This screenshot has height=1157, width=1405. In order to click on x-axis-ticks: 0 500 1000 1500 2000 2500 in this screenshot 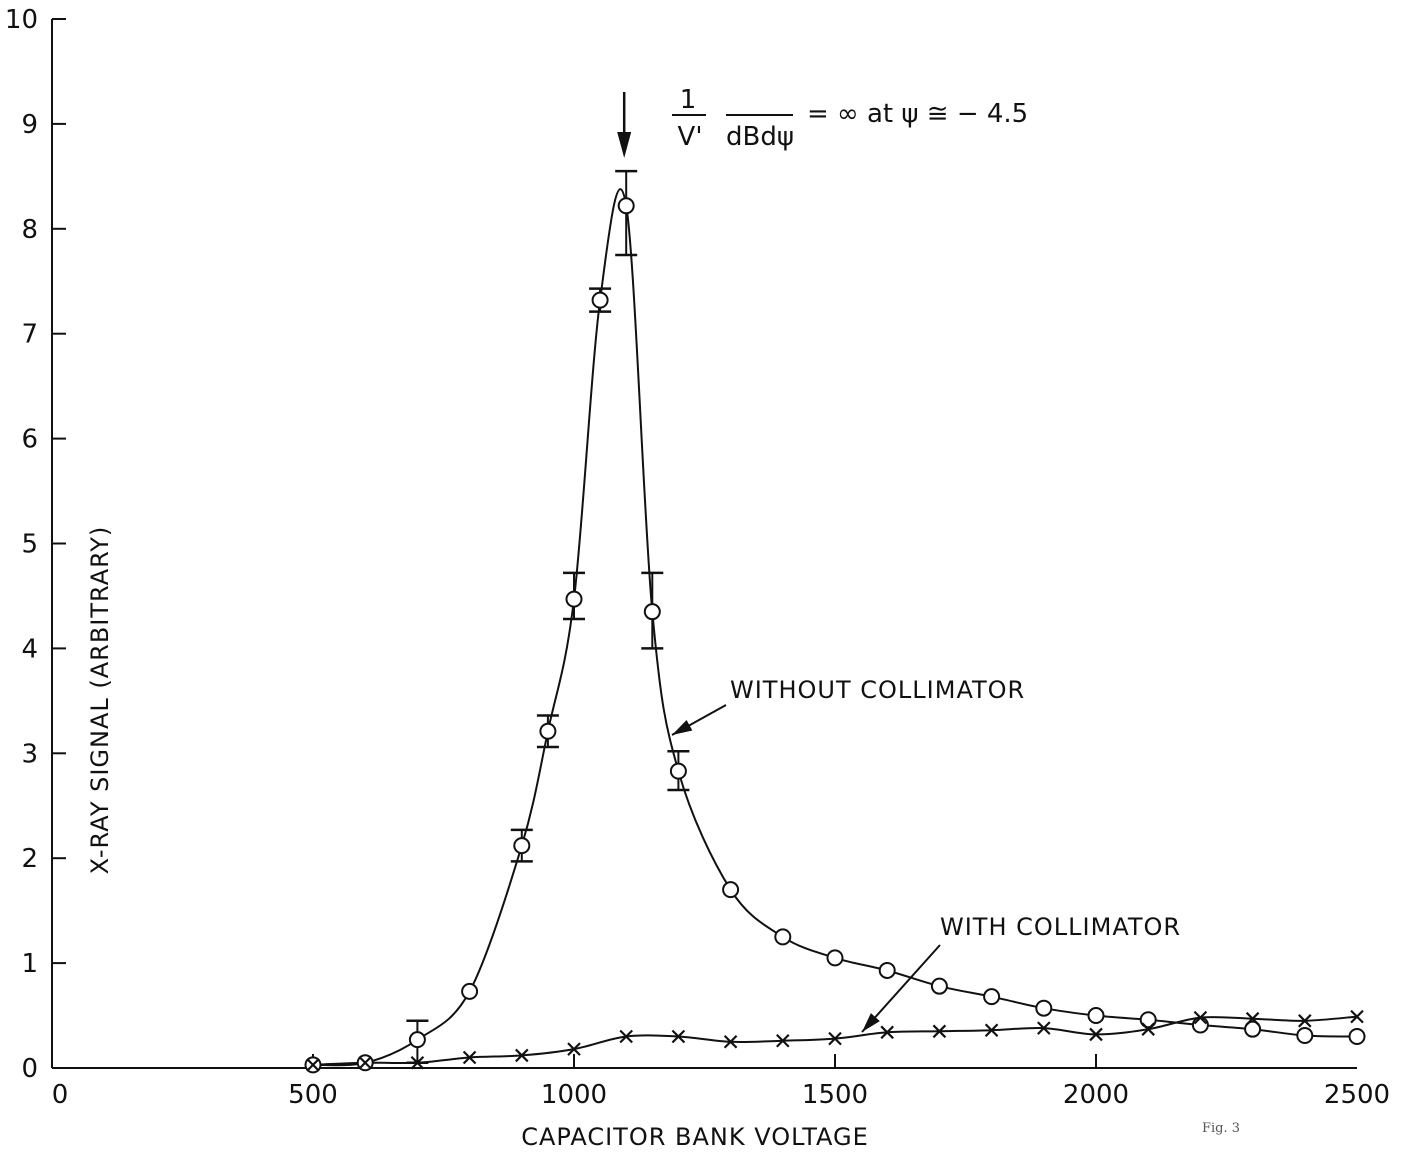, I will do `click(721, 1082)`.